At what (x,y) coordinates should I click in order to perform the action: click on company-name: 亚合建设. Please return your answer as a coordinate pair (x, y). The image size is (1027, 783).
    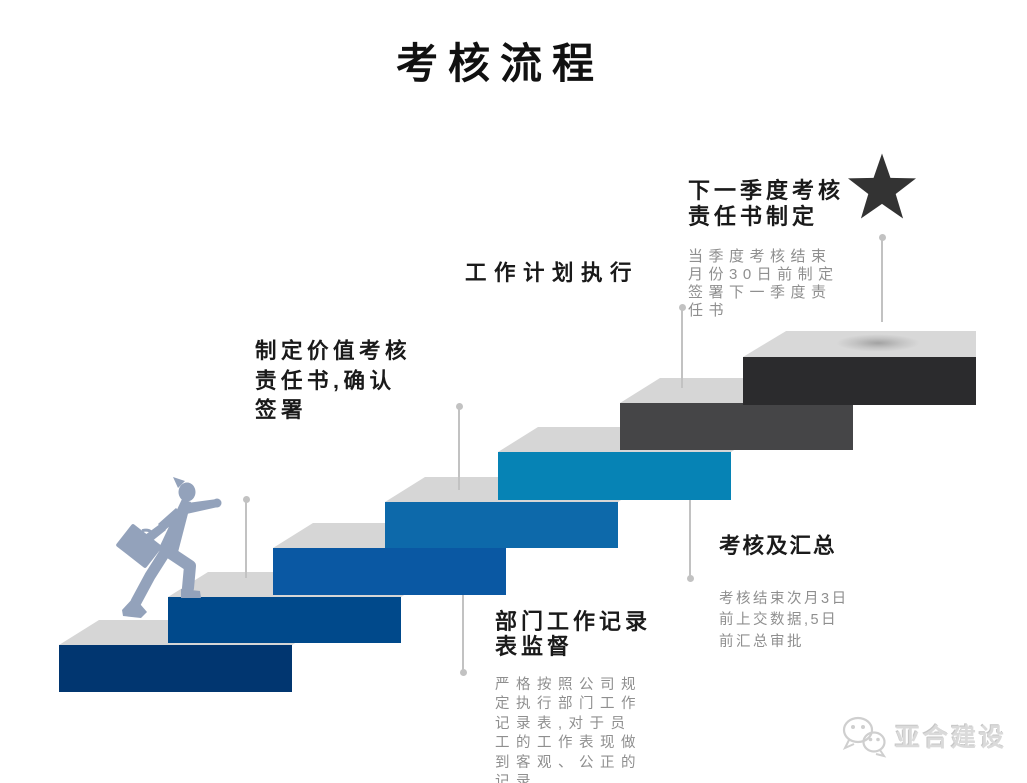
    Looking at the image, I should click on (951, 738).